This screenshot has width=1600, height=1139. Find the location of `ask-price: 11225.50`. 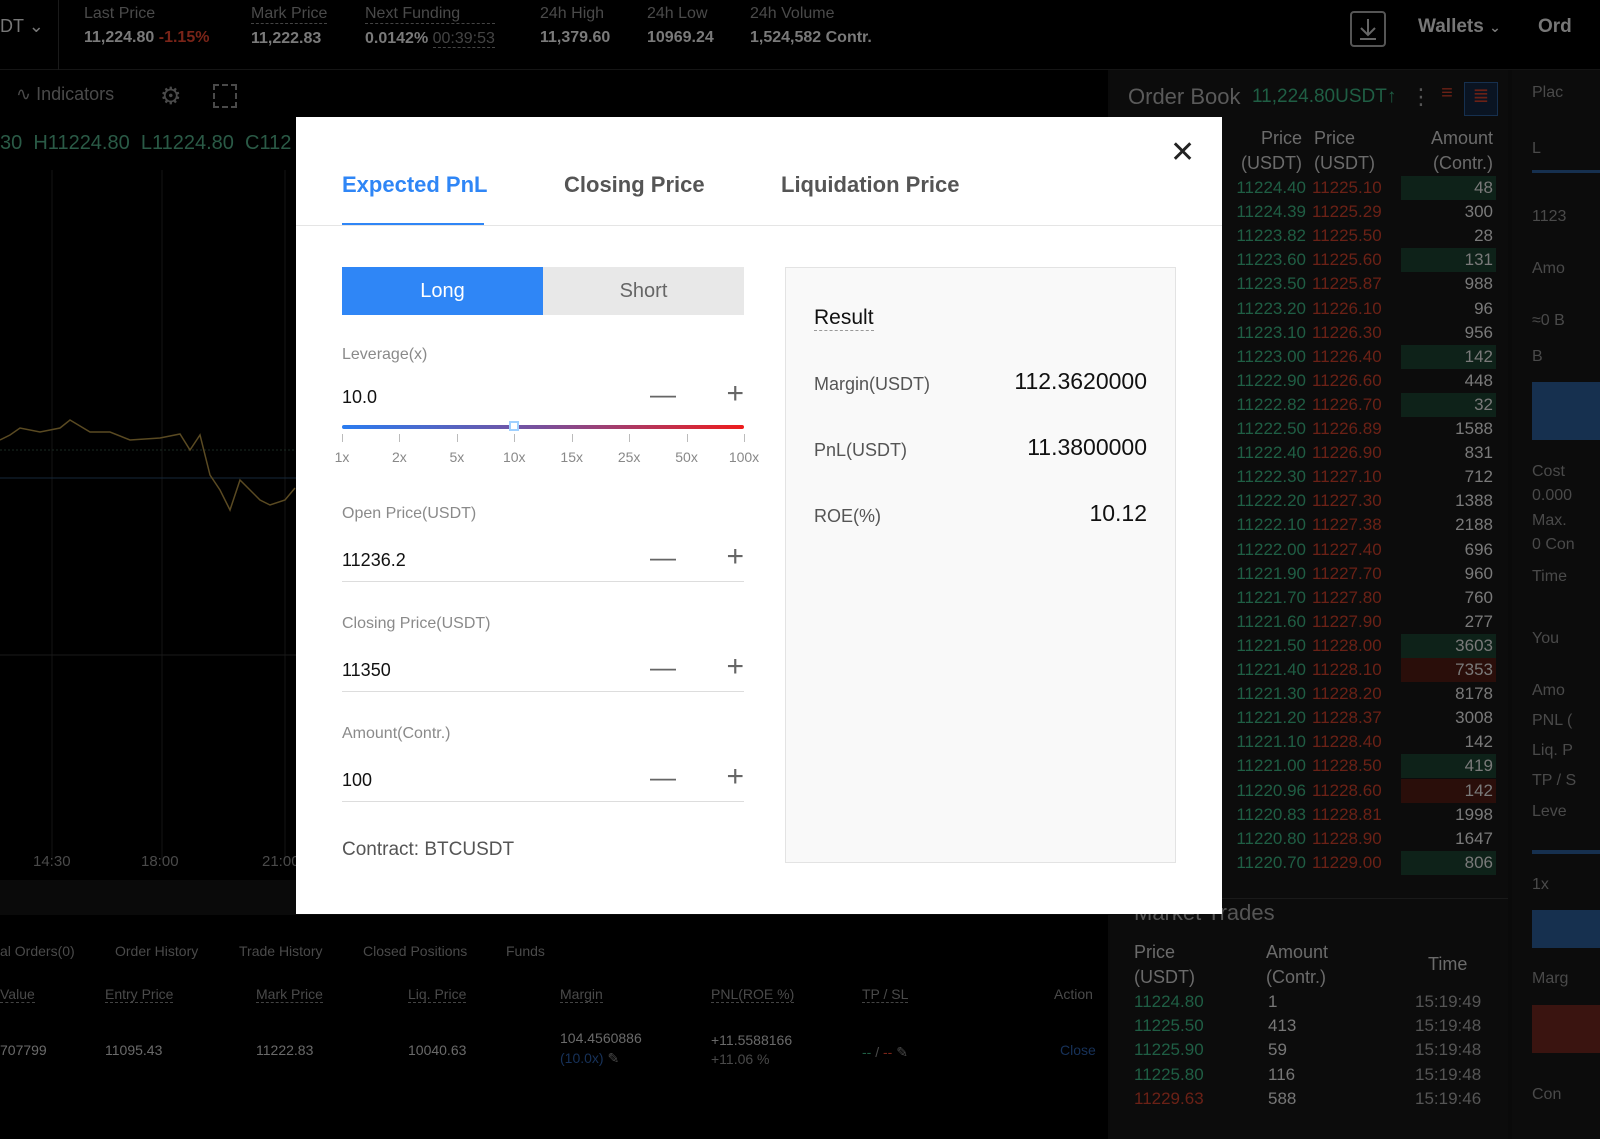

ask-price: 11225.50 is located at coordinates (1347, 236).